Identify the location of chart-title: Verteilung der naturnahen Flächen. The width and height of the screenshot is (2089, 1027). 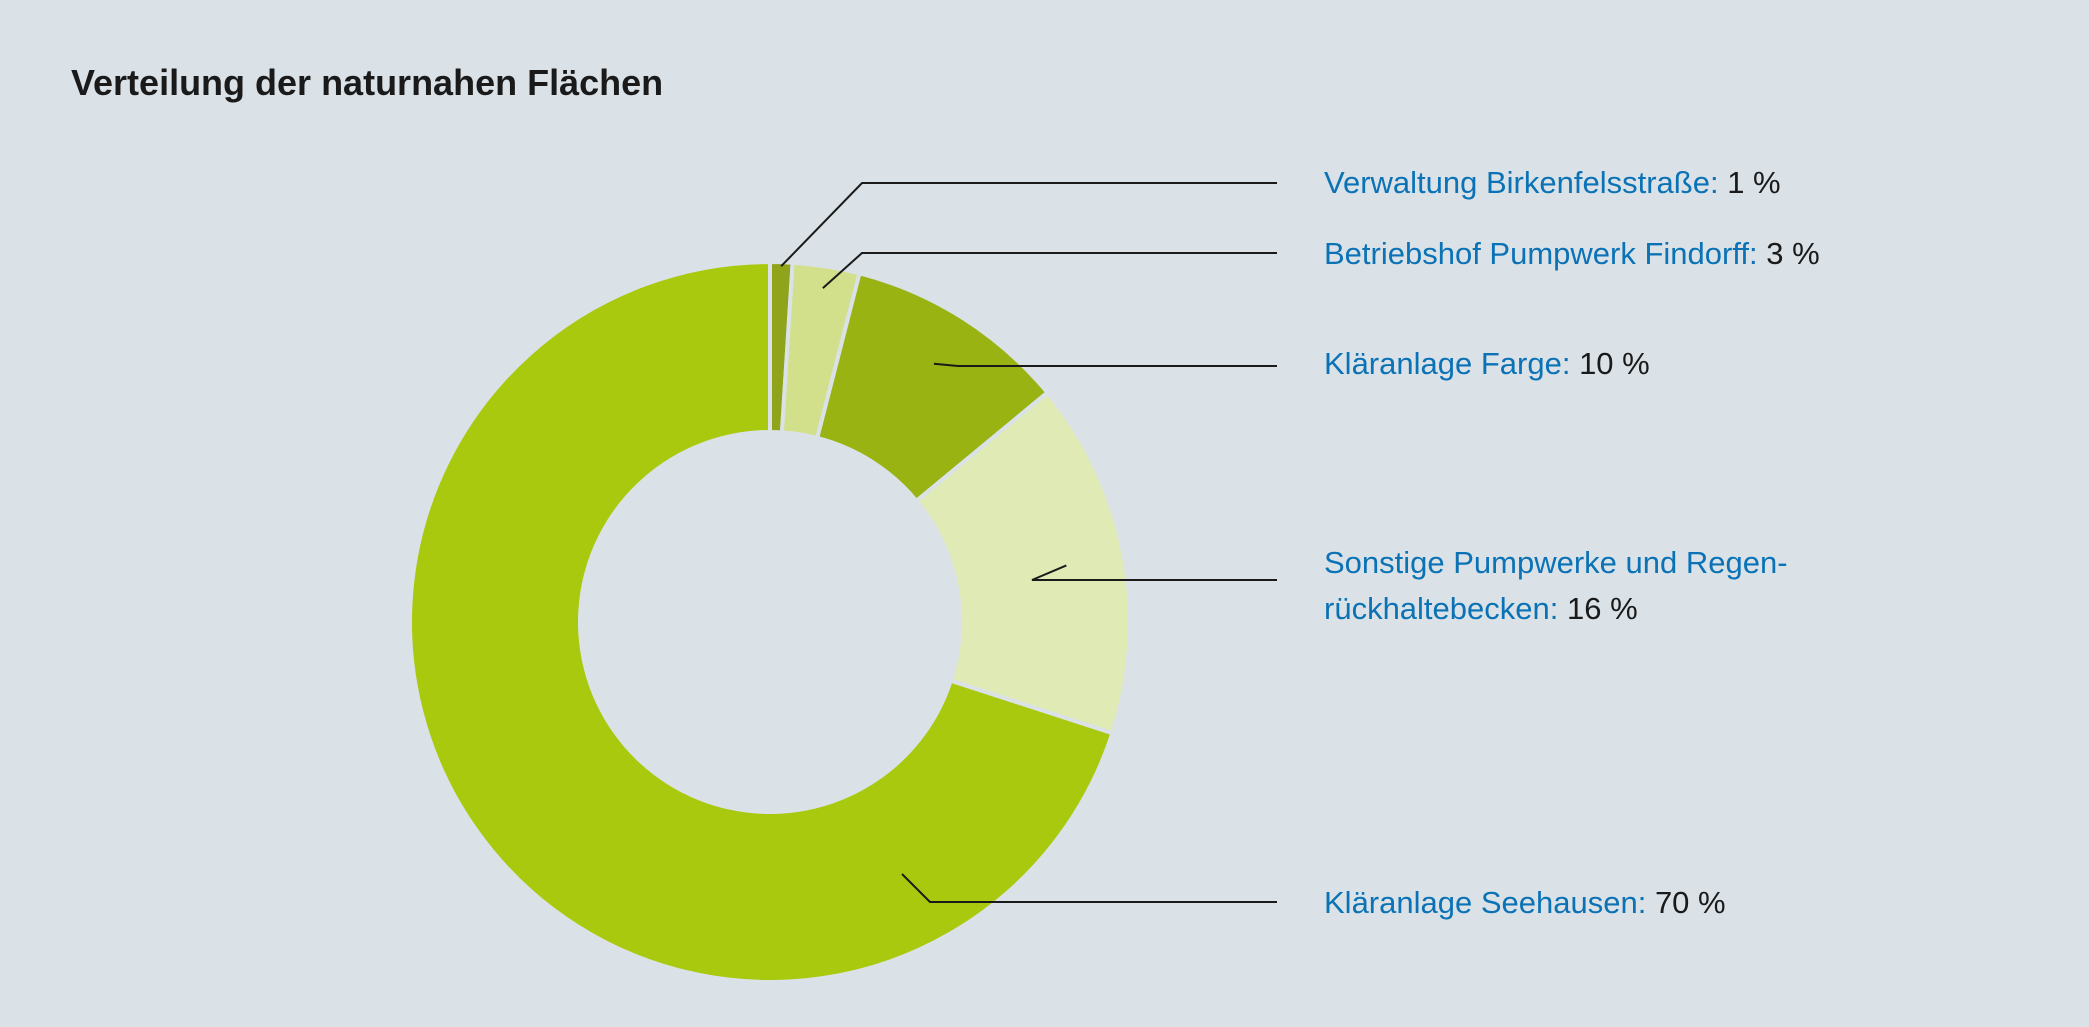
(367, 82).